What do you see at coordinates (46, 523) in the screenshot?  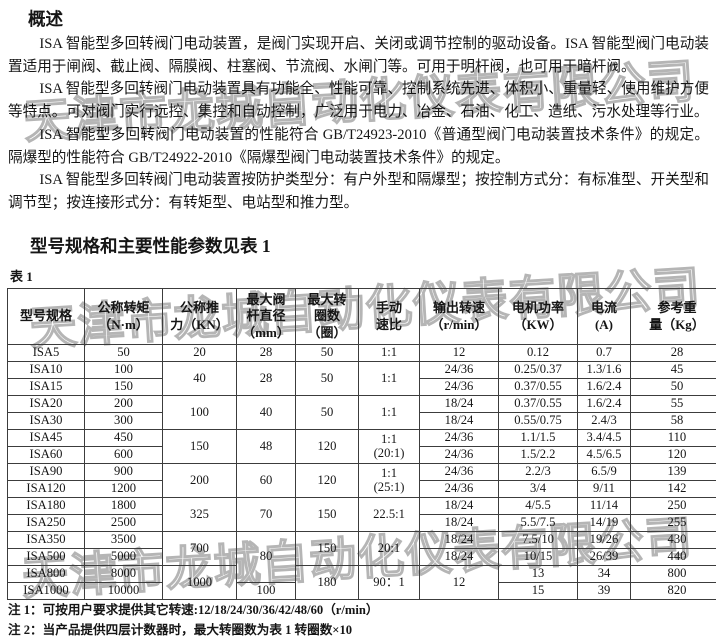 I see `model-cell: ISA250` at bounding box center [46, 523].